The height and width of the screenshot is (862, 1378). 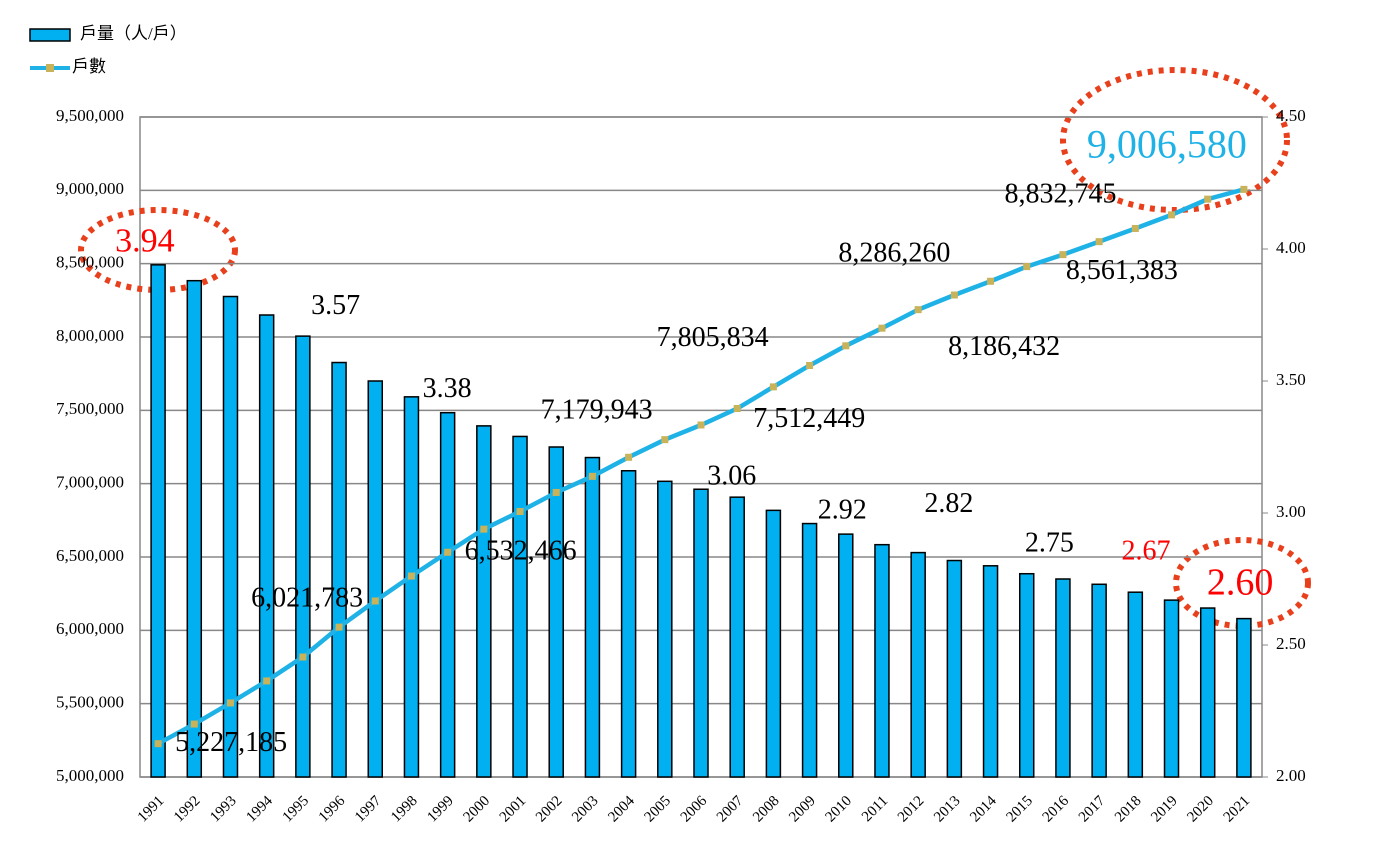 What do you see at coordinates (477, 809) in the screenshot?
I see `x-tick-label: 2000` at bounding box center [477, 809].